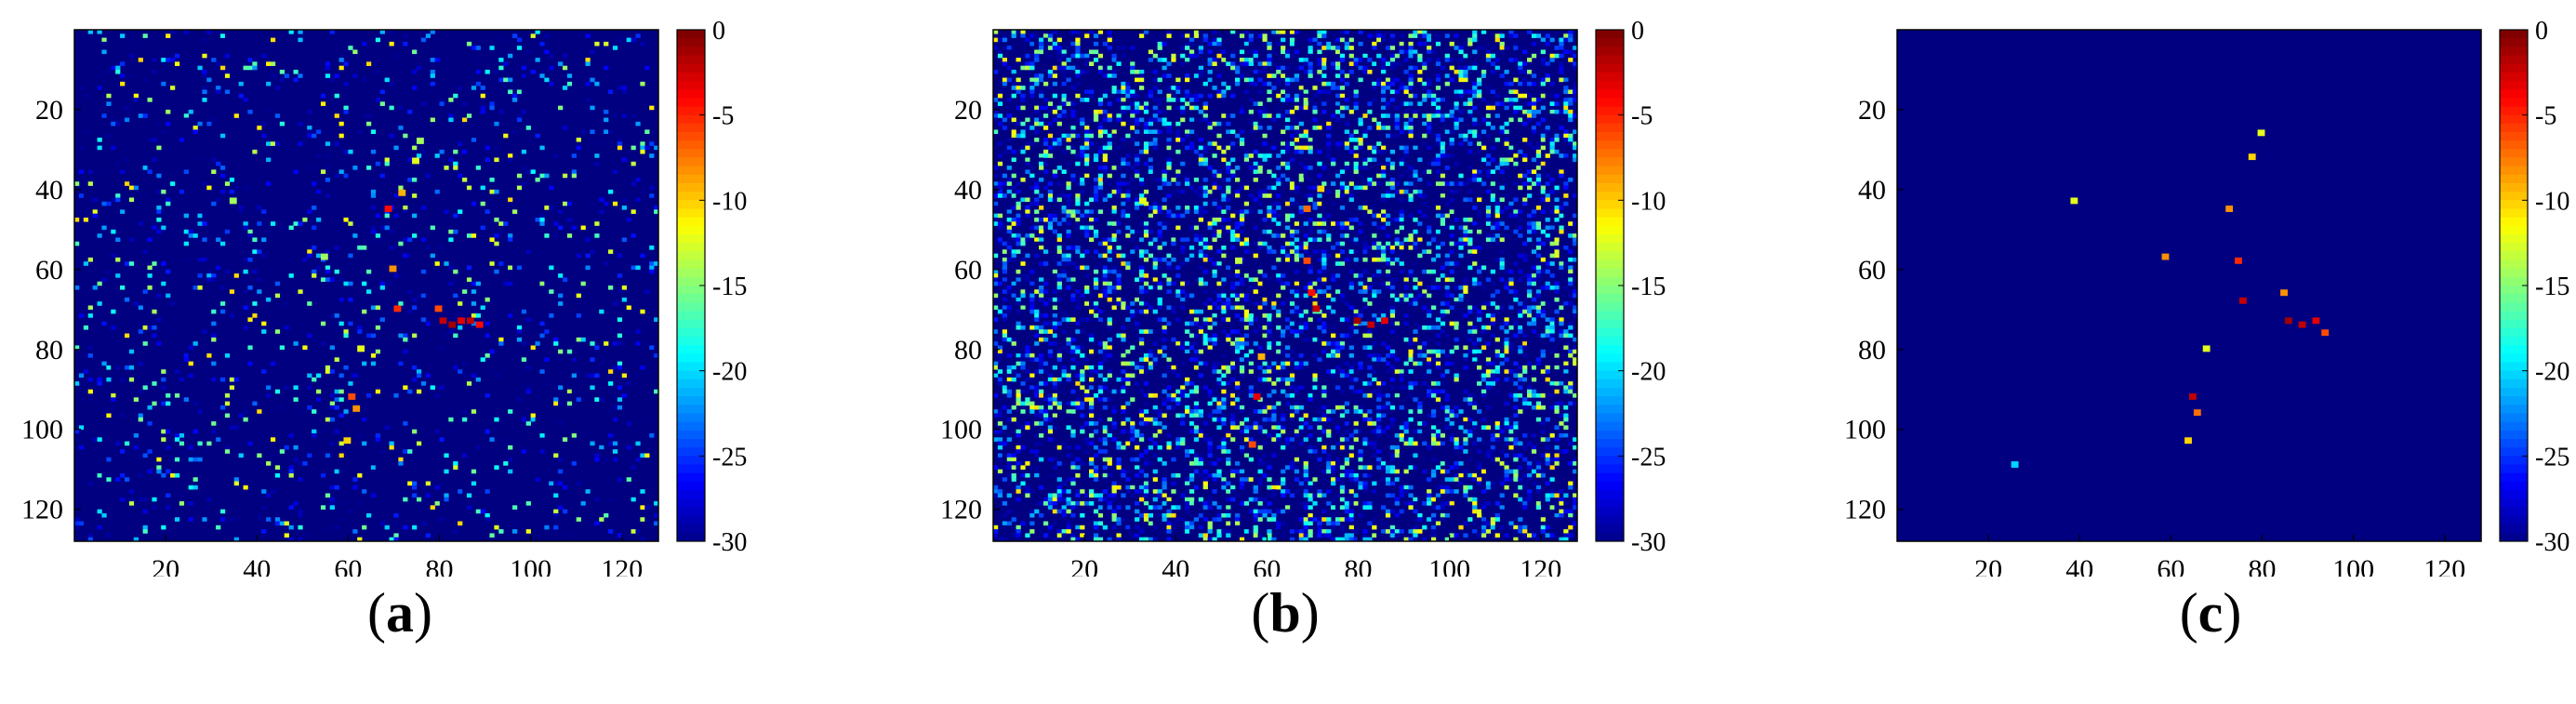 Image resolution: width=2576 pixels, height=704 pixels. Describe the element at coordinates (691, 34) in the screenshot. I see `colorbar-segment` at that location.